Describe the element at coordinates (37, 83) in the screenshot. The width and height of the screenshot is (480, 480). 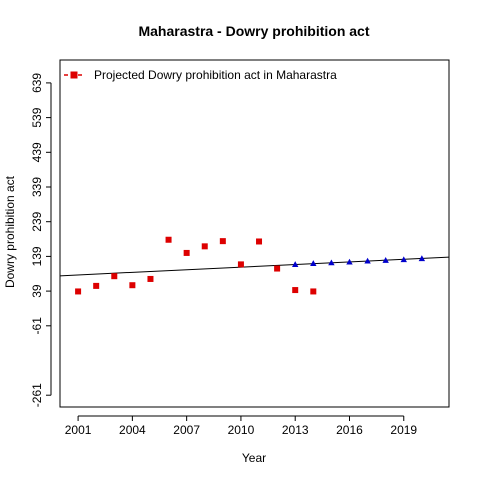
I see `y-tick-label: 639` at that location.